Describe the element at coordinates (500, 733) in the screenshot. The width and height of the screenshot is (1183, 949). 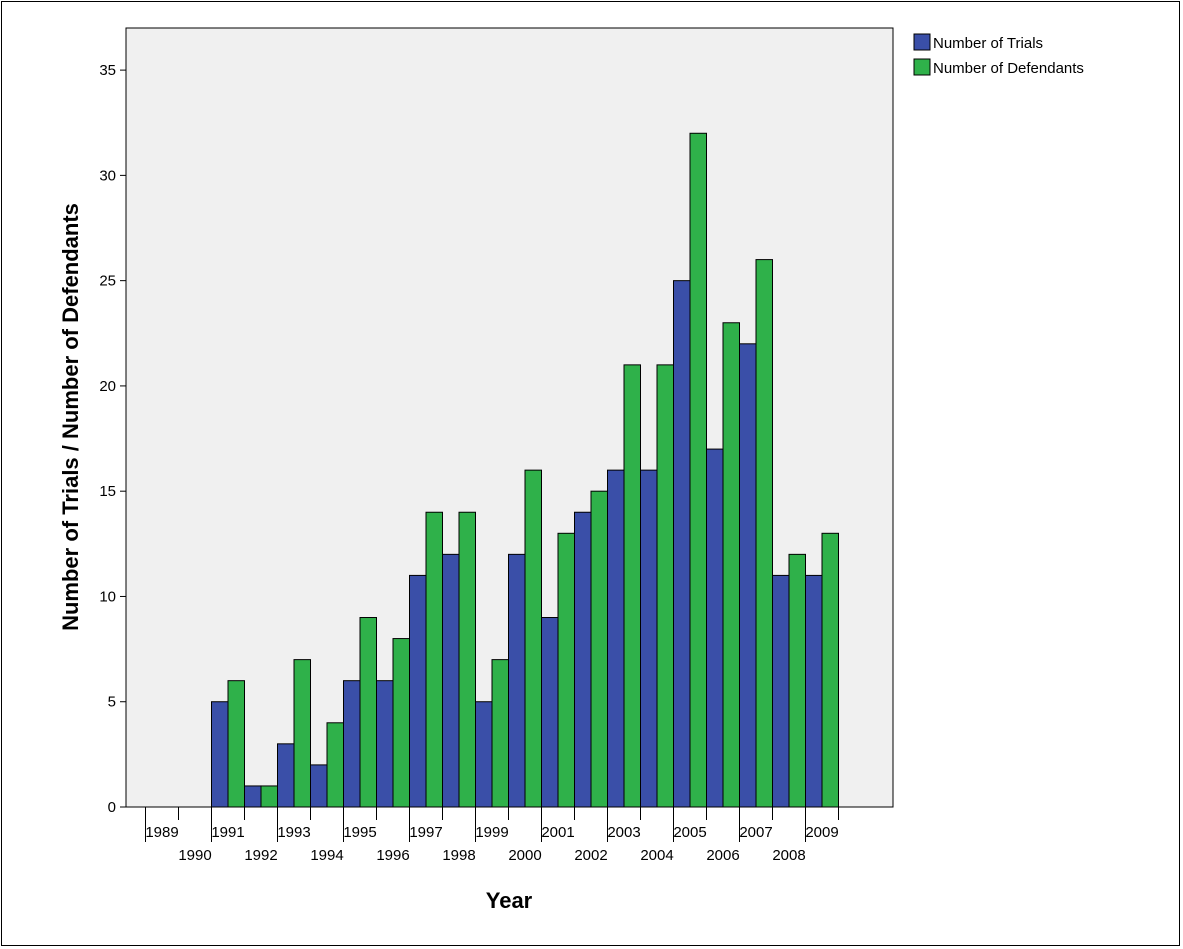
I see `bar-defendants-1999` at that location.